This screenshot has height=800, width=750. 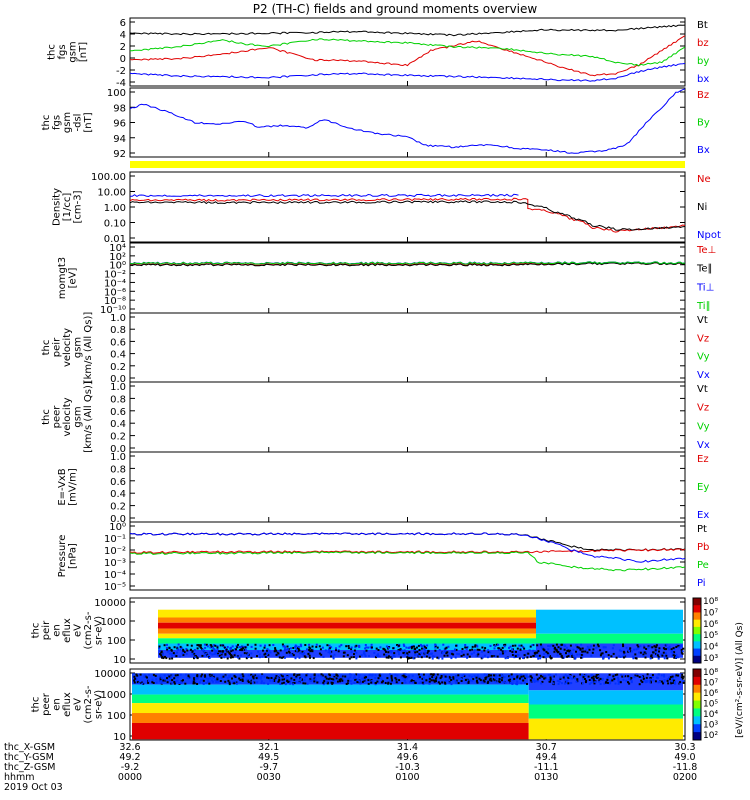 What do you see at coordinates (697, 704) in the screenshot?
I see `colorbar-frame` at bounding box center [697, 704].